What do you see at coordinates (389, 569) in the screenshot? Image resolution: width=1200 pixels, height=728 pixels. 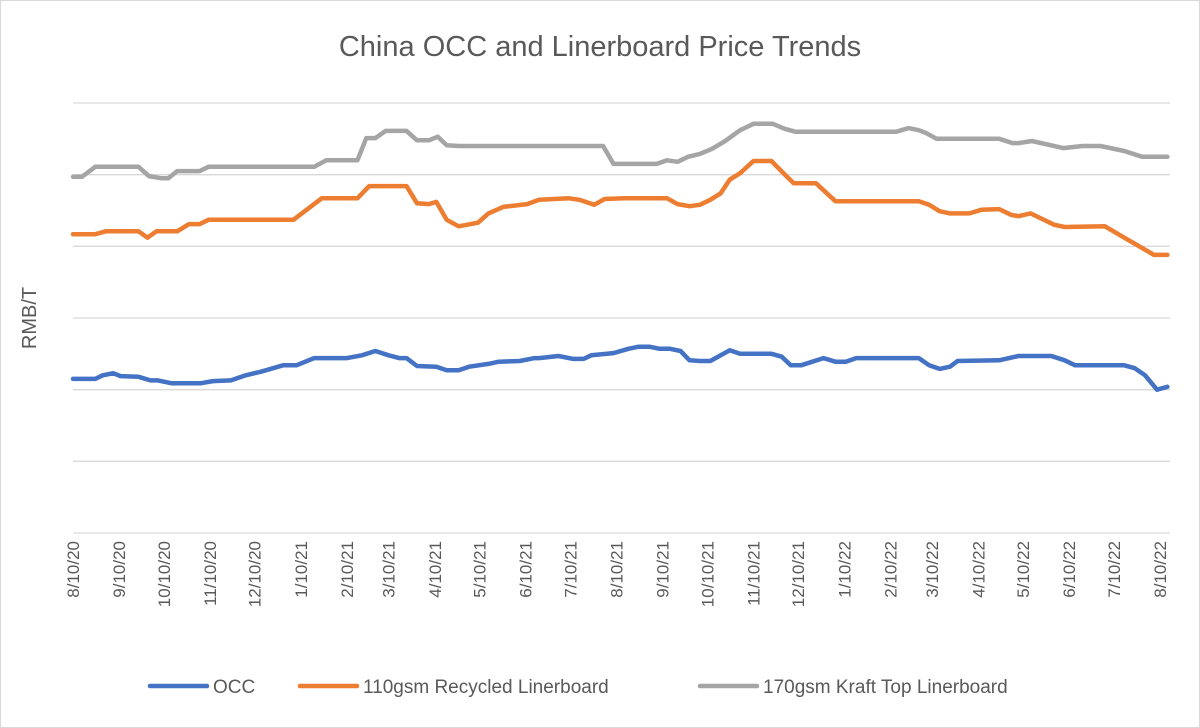 I see `x-tick-label: 3/10/21` at bounding box center [389, 569].